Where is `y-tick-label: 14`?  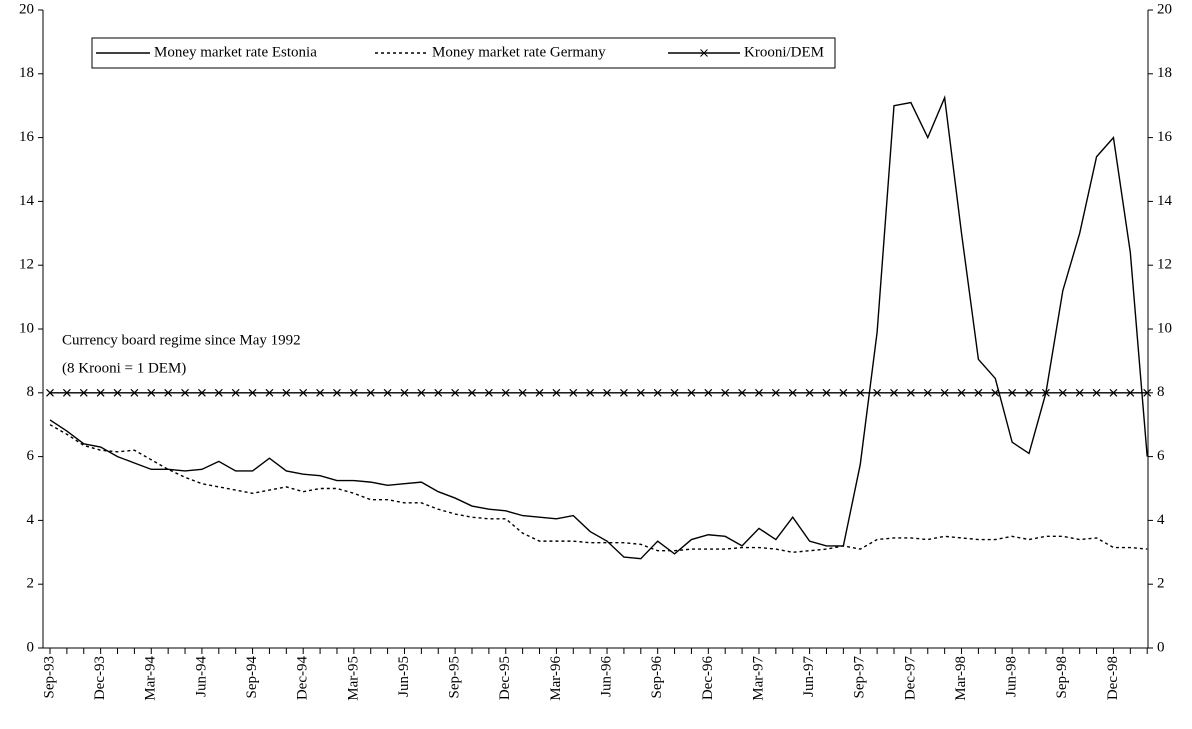 y-tick-label: 14 is located at coordinates (27, 201).